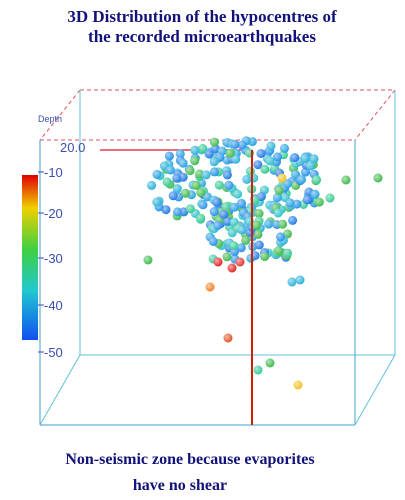 This screenshot has width=405, height=500. What do you see at coordinates (189, 459) in the screenshot?
I see `caption: Non-seismic zone because evaporites` at bounding box center [189, 459].